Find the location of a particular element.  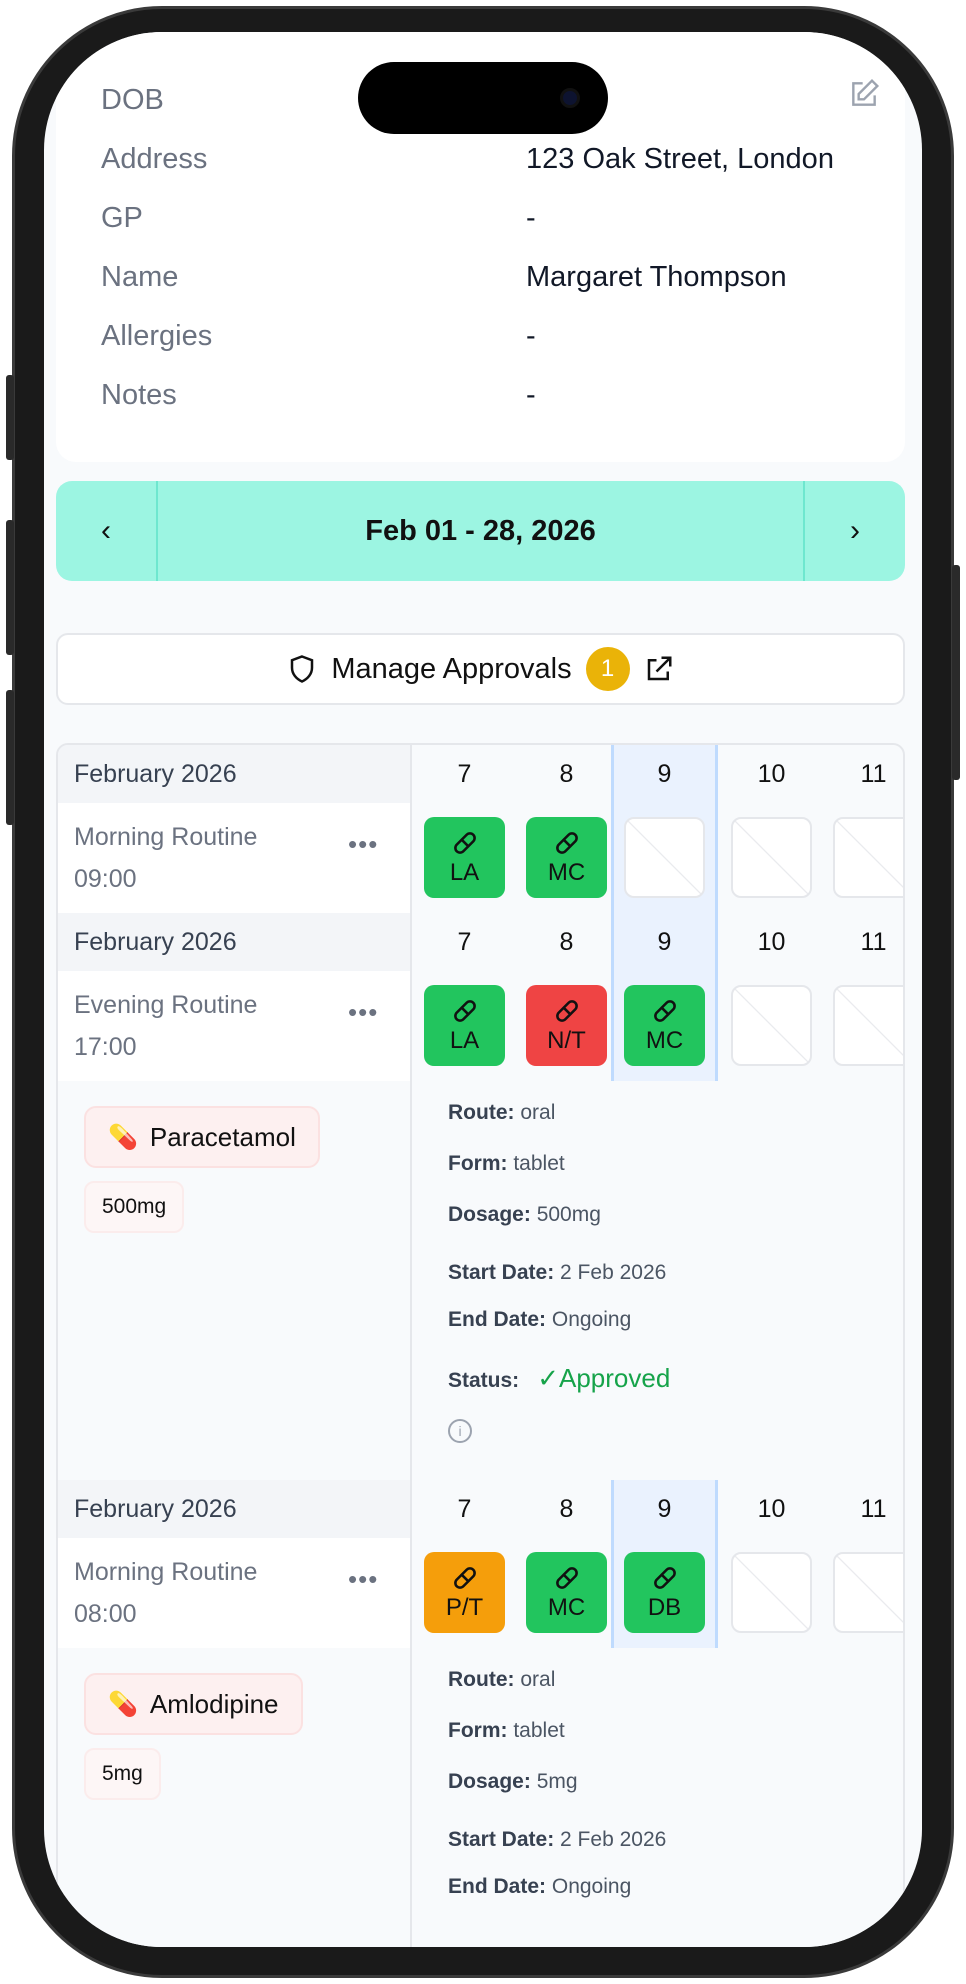

medication-chip: 💊 Amlodipine is located at coordinates (193, 1704).